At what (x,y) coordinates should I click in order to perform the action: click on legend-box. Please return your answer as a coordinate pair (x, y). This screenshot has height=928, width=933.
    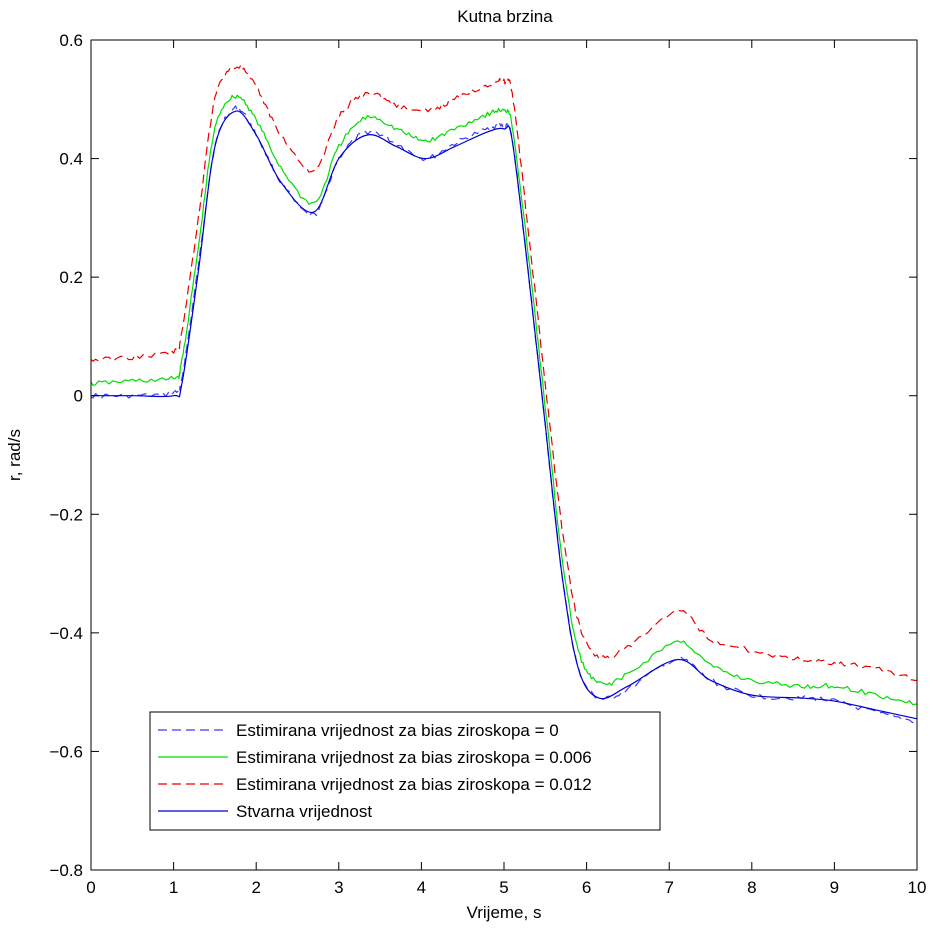
    Looking at the image, I should click on (405, 771).